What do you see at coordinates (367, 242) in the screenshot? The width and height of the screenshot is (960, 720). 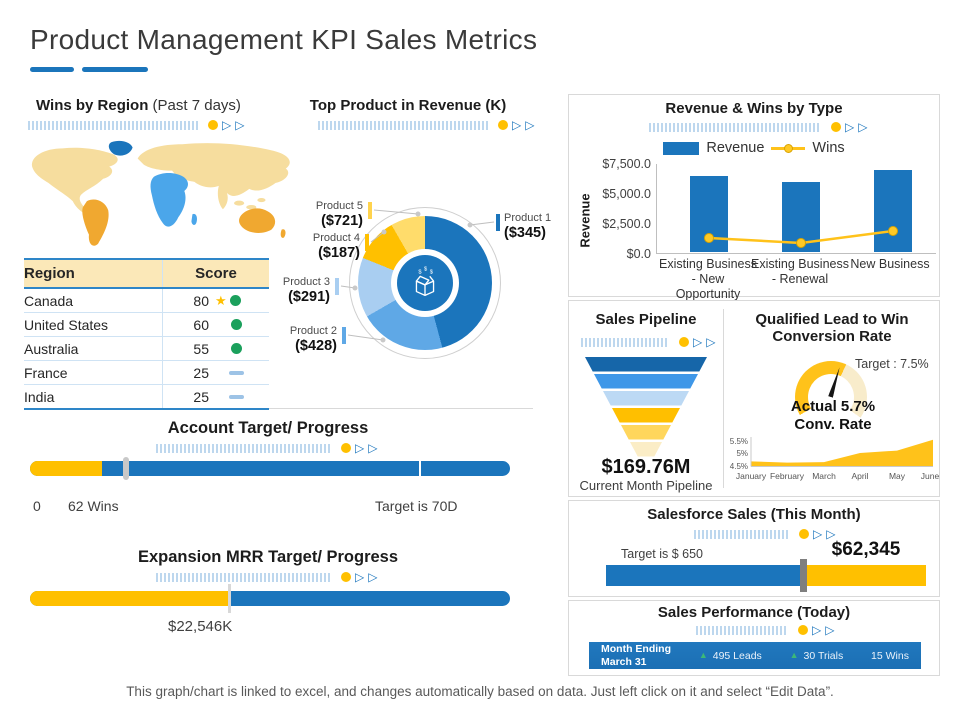 I see `label-tick-product4` at bounding box center [367, 242].